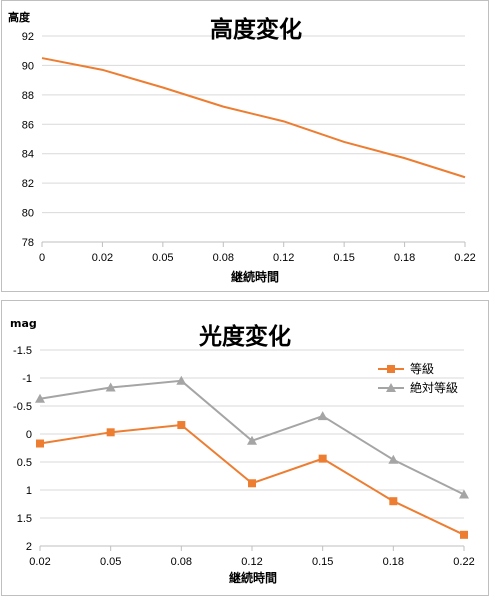 This screenshot has height=598, width=492. What do you see at coordinates (24, 519) in the screenshot?
I see `y-tick-label: 1.5` at bounding box center [24, 519].